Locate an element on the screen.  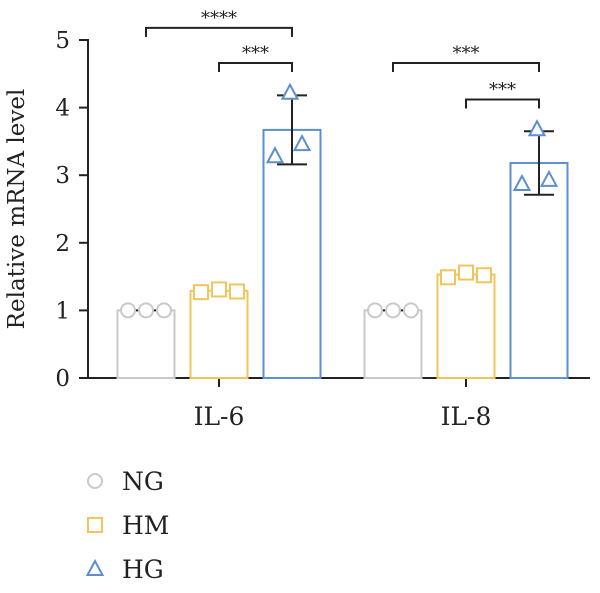
y-tick-label: 0 is located at coordinates (62, 379).